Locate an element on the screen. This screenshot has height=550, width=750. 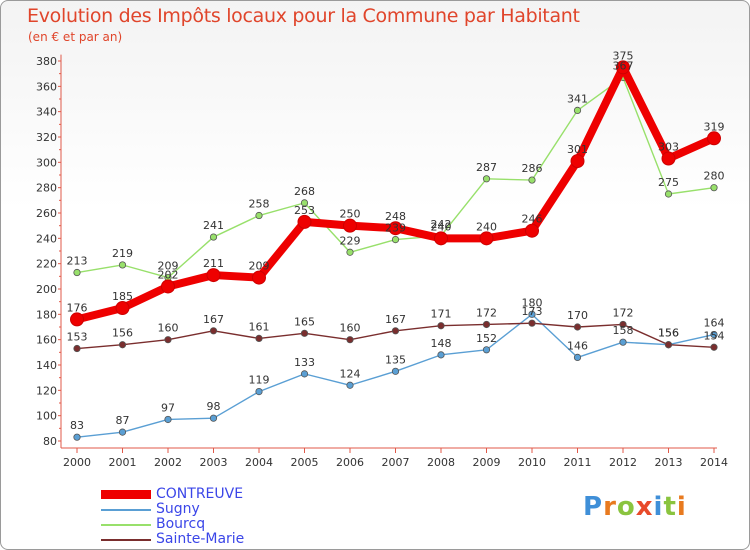
y-tick-label: 100 is located at coordinates (46, 416).